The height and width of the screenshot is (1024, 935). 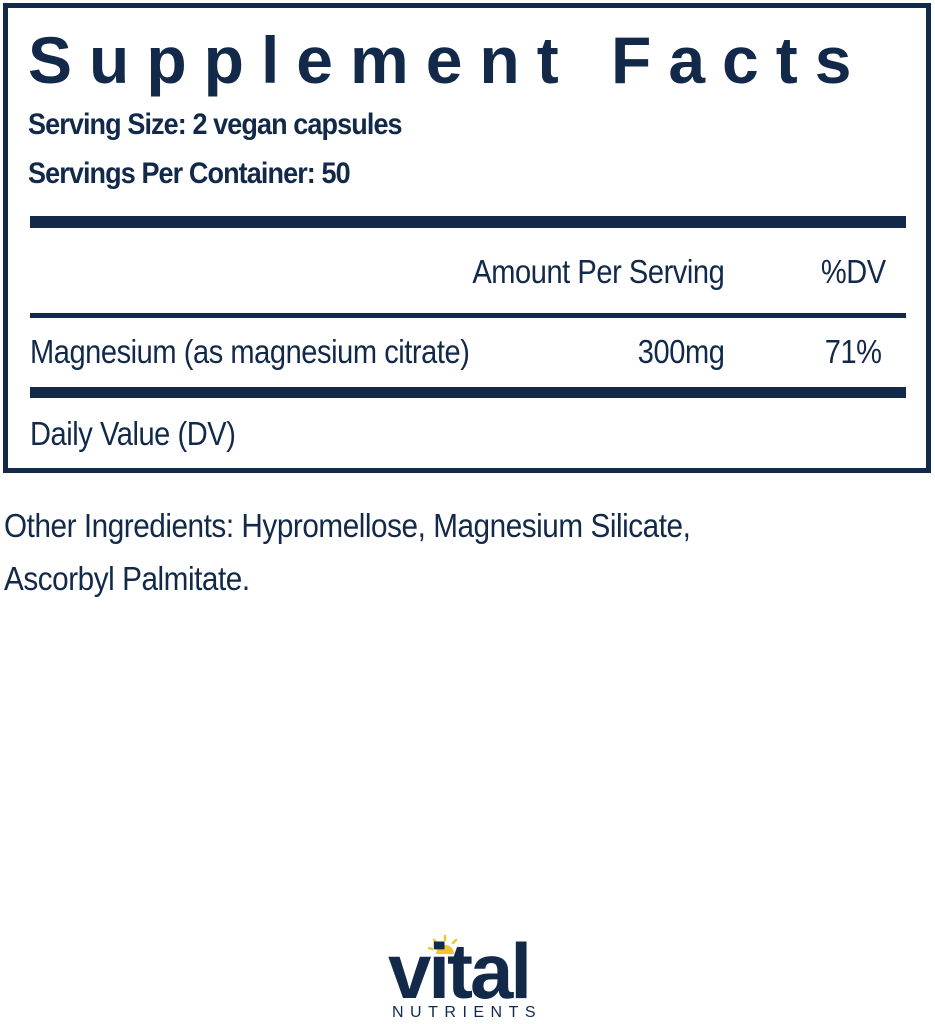 What do you see at coordinates (467, 1012) in the screenshot?
I see `brand-sub: NUTRIENTS` at bounding box center [467, 1012].